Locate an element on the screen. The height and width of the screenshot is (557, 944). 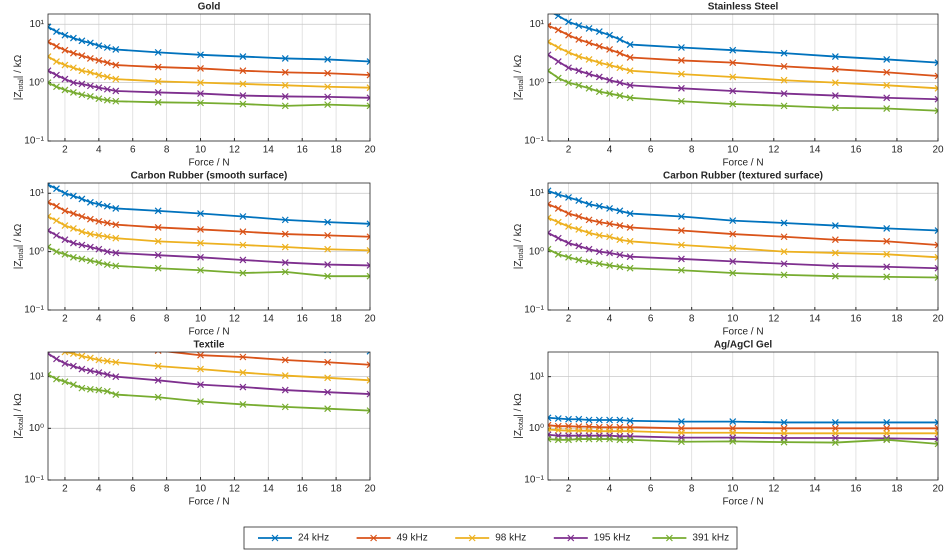
x-tick-label: 18 is located at coordinates (897, 489).